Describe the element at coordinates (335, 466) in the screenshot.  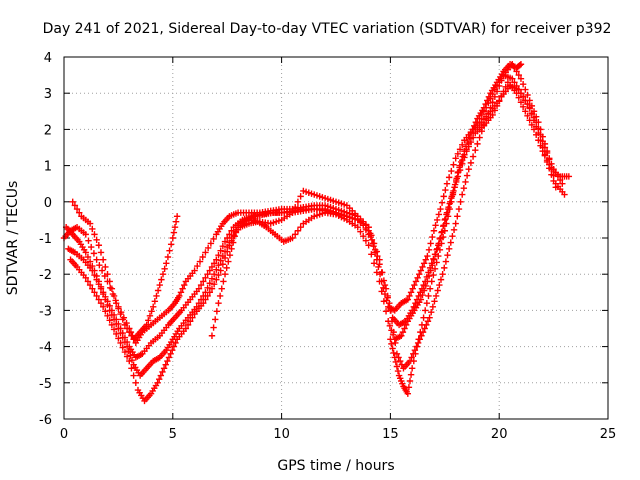
I see `x-axis-label: GPS time / hours` at that location.